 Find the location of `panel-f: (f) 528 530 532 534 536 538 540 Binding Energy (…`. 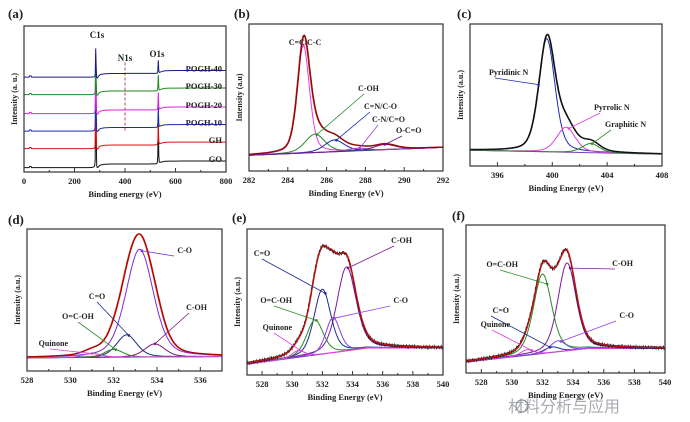

panel-f: (f) 528 530 532 534 536 538 540 Binding Energy (… is located at coordinates (561, 304).